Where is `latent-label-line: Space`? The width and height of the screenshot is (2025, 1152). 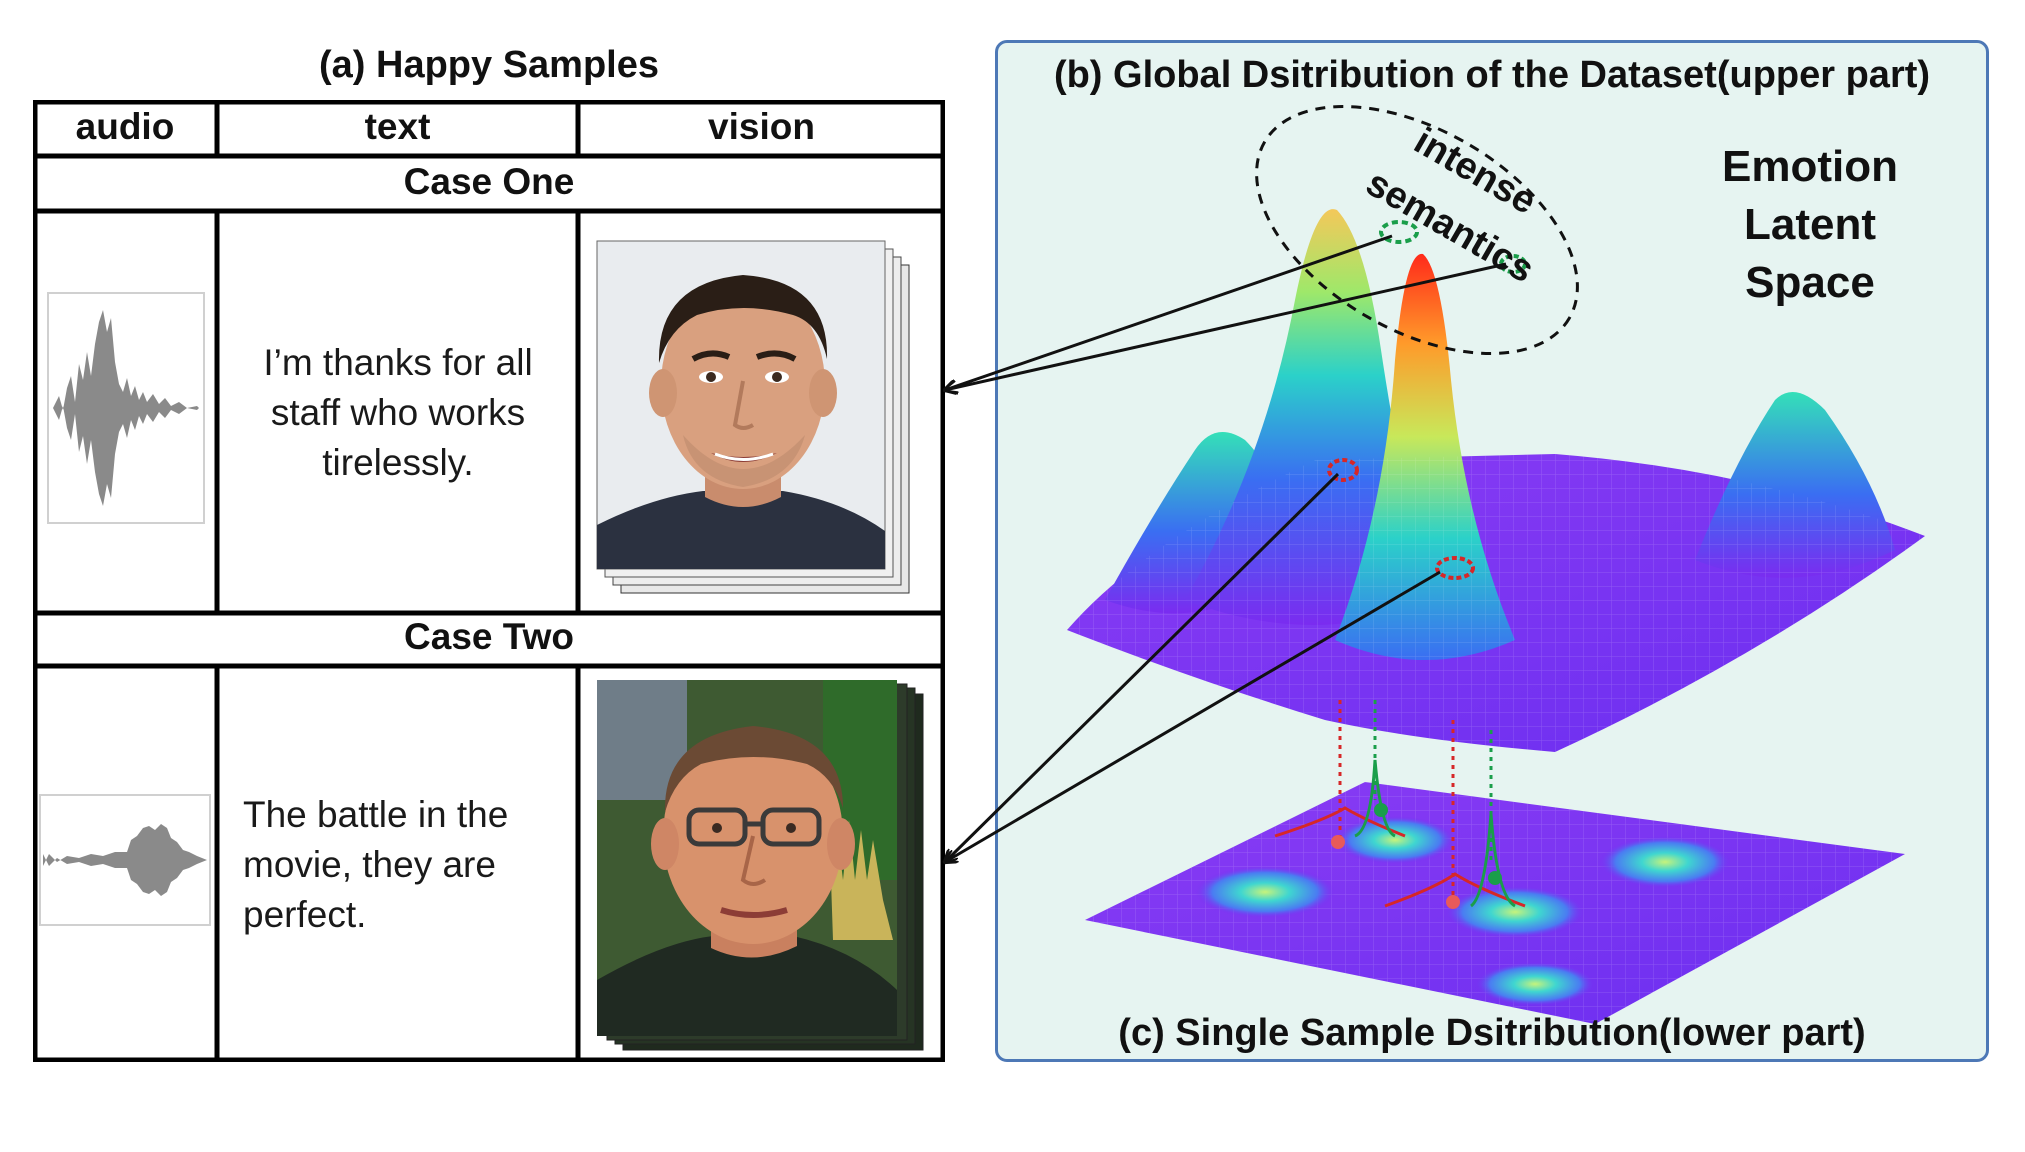 latent-label-line: Space is located at coordinates (1810, 282).